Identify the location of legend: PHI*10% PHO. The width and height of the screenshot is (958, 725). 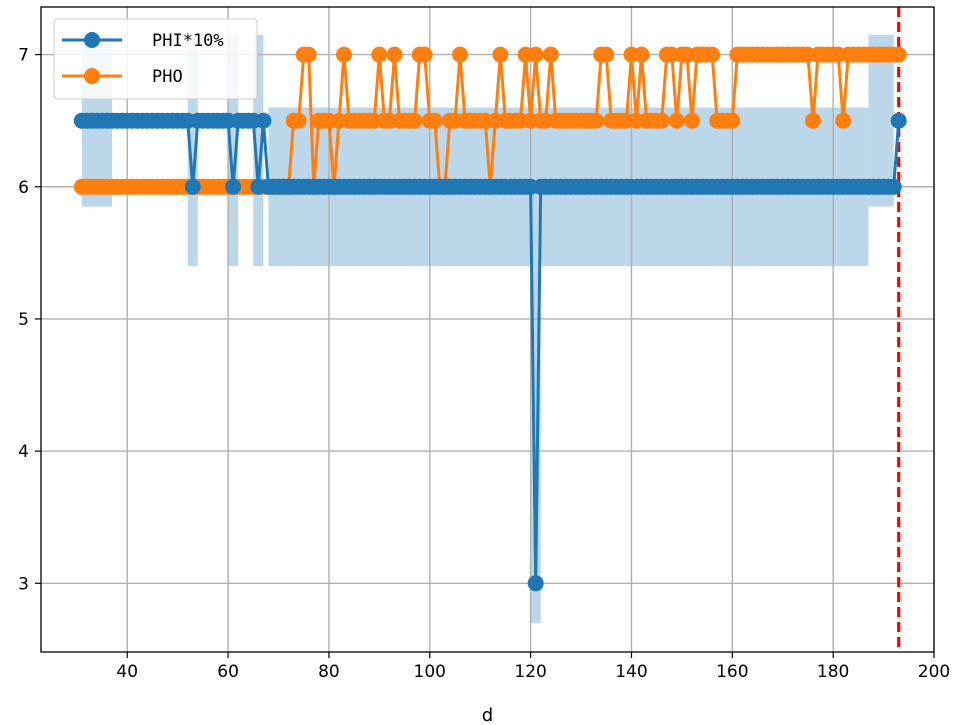
(155, 59).